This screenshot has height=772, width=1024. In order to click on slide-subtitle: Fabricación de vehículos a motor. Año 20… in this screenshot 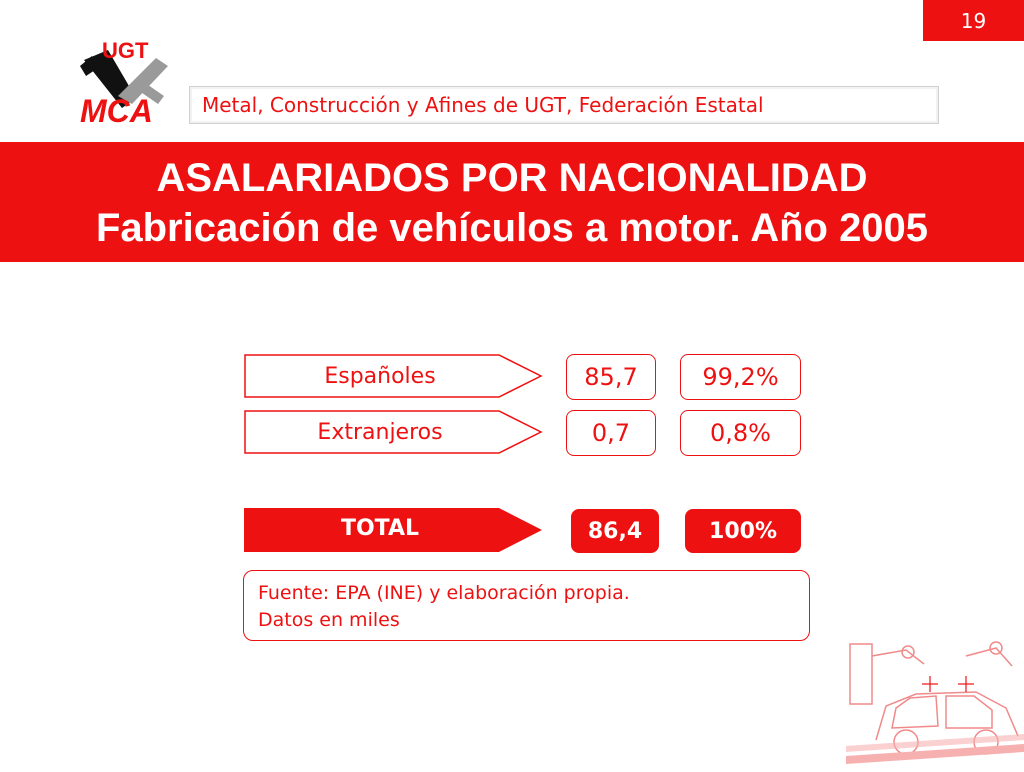, I will do `click(512, 228)`.